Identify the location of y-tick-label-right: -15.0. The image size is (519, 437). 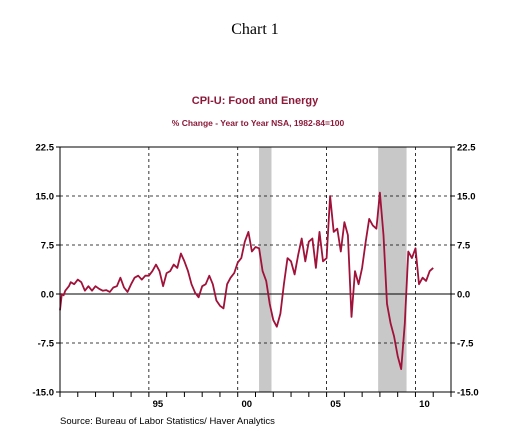
(468, 393).